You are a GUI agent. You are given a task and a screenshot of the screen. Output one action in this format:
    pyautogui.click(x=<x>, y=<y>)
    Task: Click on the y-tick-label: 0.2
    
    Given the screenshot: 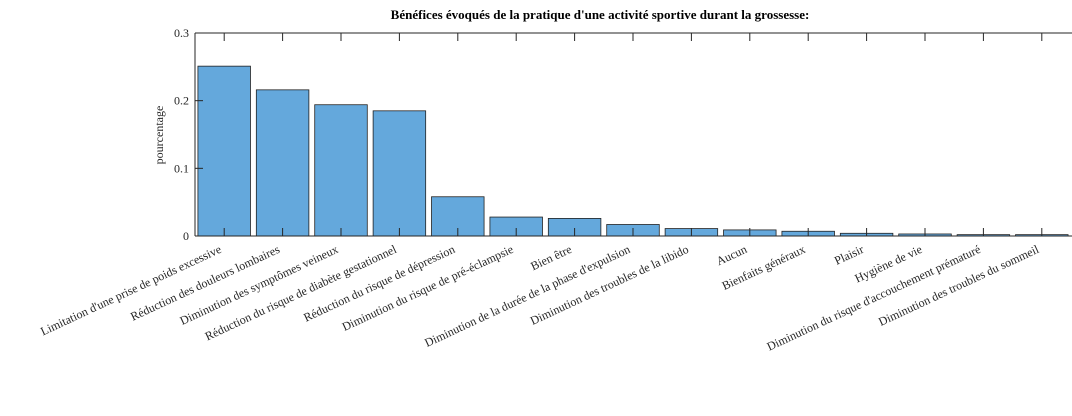 What is the action you would take?
    pyautogui.click(x=181, y=101)
    